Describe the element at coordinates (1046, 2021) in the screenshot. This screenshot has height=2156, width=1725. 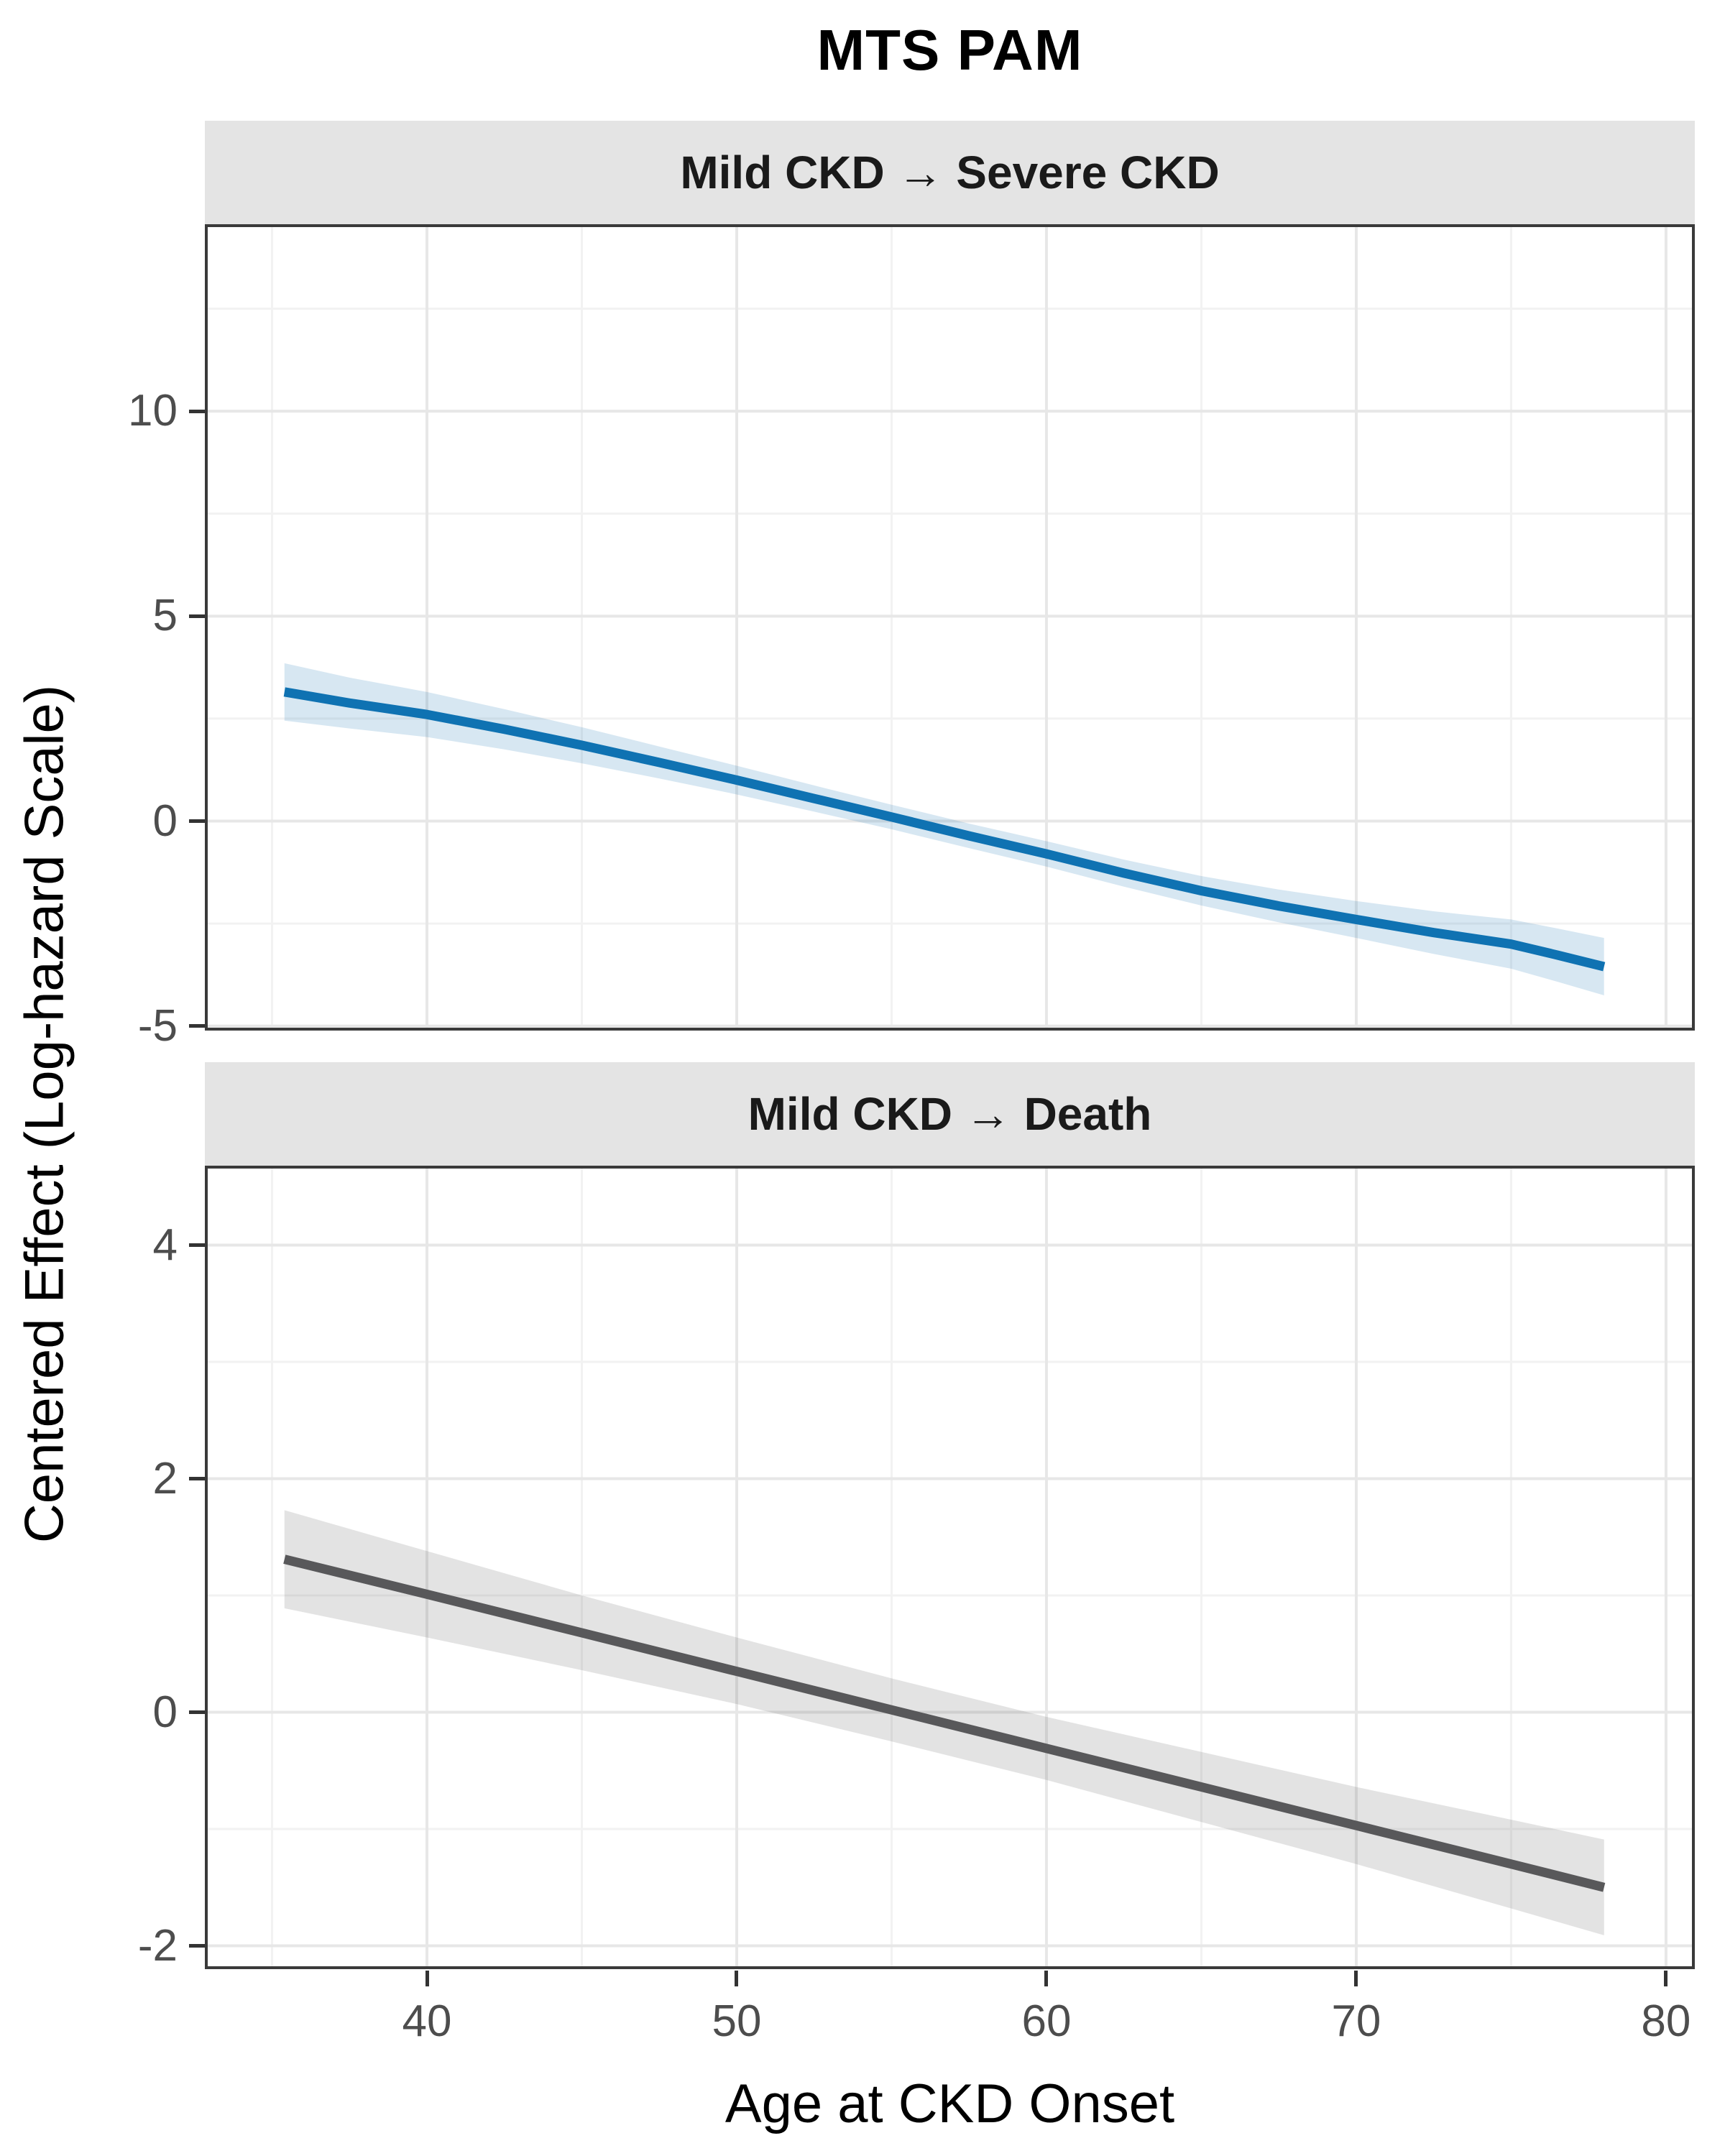
I see `x-tick-label: 60` at that location.